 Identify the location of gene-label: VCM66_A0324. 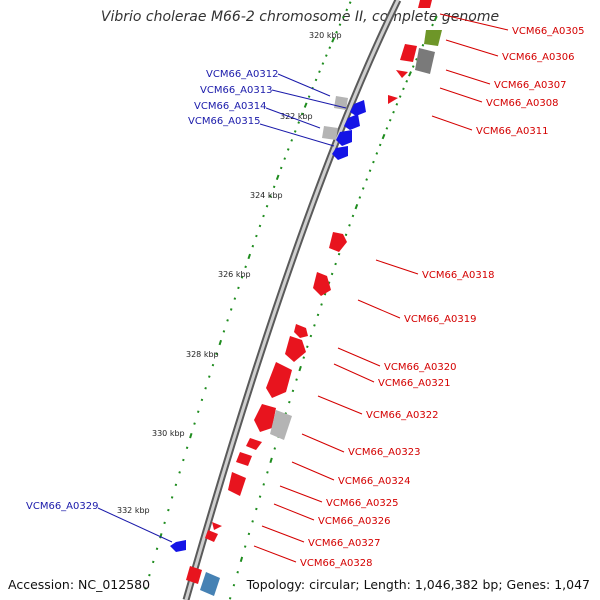
(374, 481).